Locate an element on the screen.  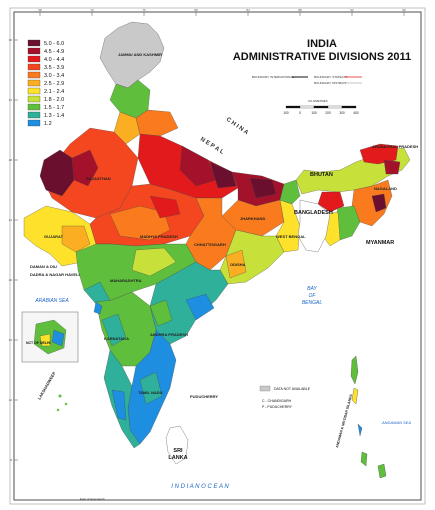
label-madhya-pradesh: MADHYA PRADESH is located at coordinates (159, 236).